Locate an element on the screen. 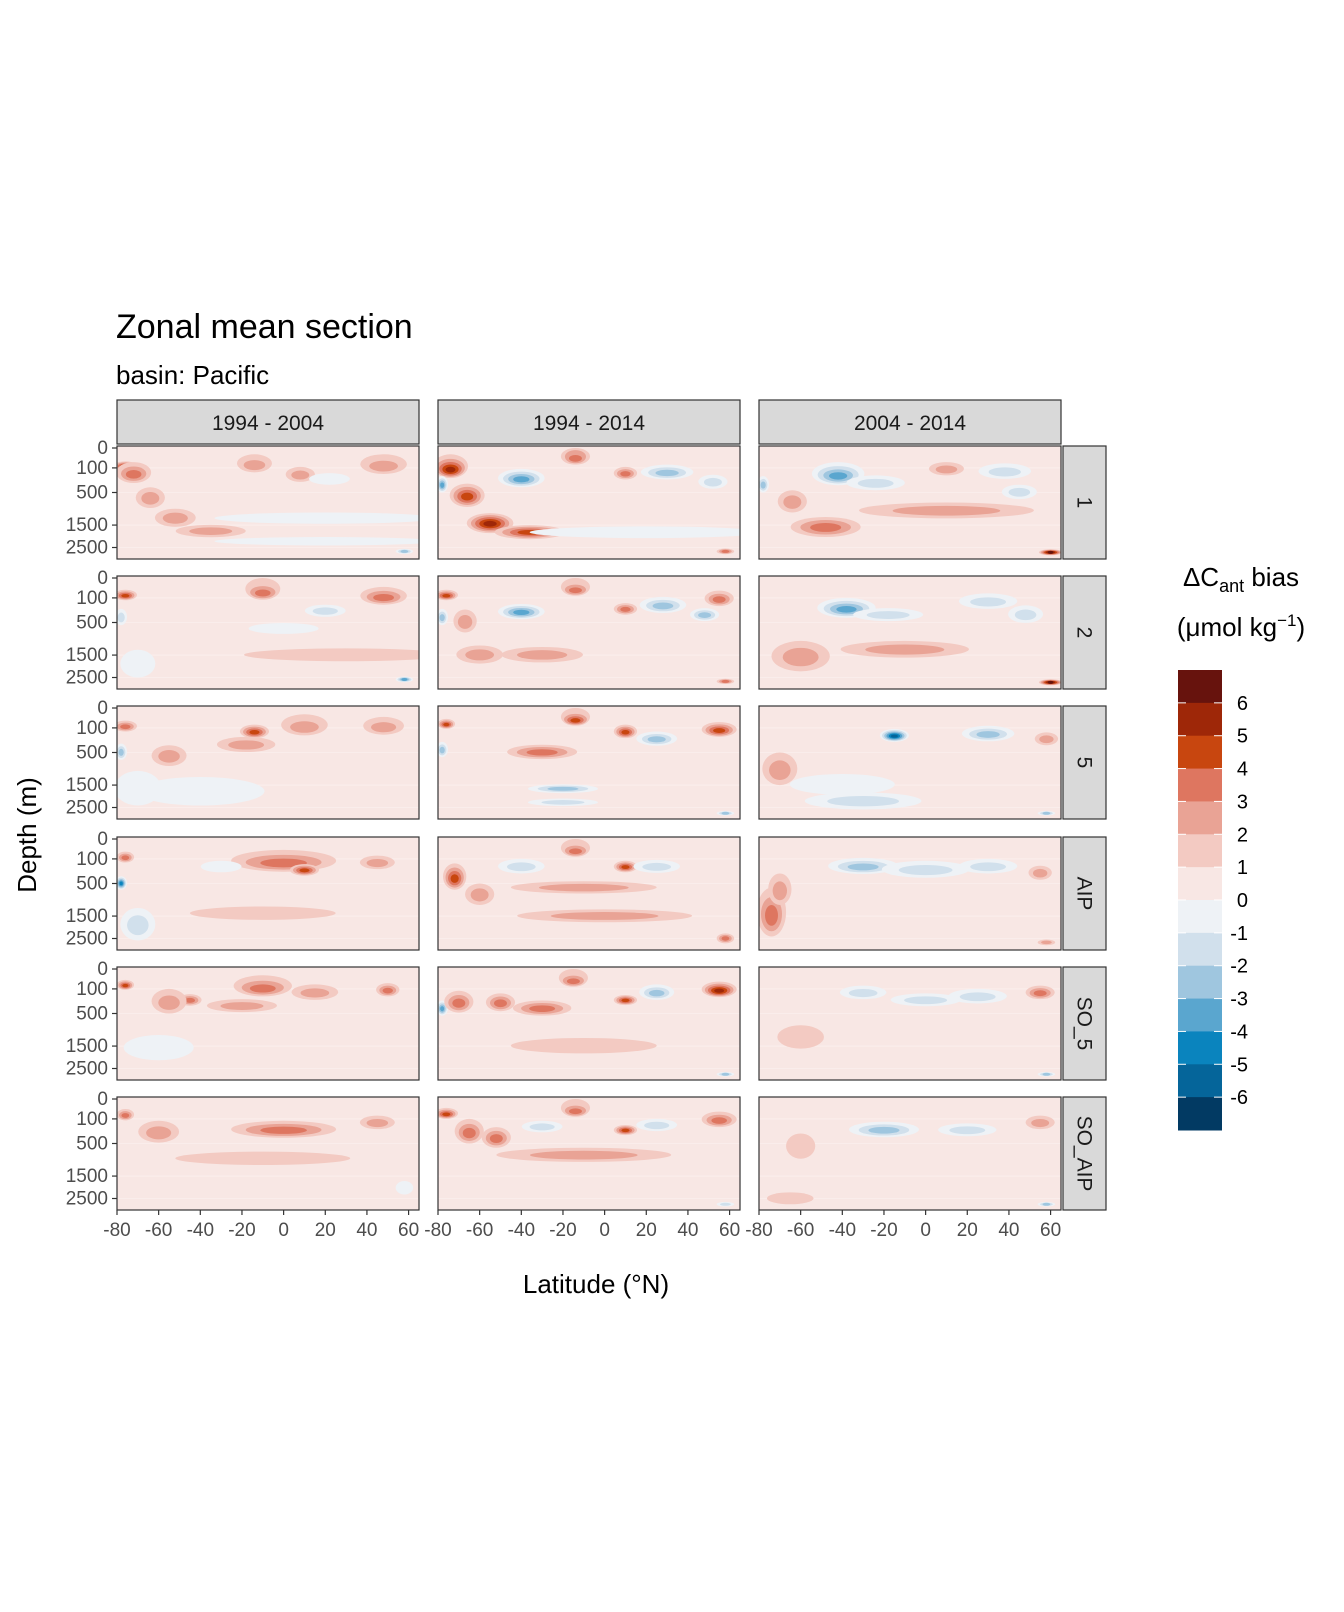  legend-title-suffix: bias is located at coordinates (1271, 577).